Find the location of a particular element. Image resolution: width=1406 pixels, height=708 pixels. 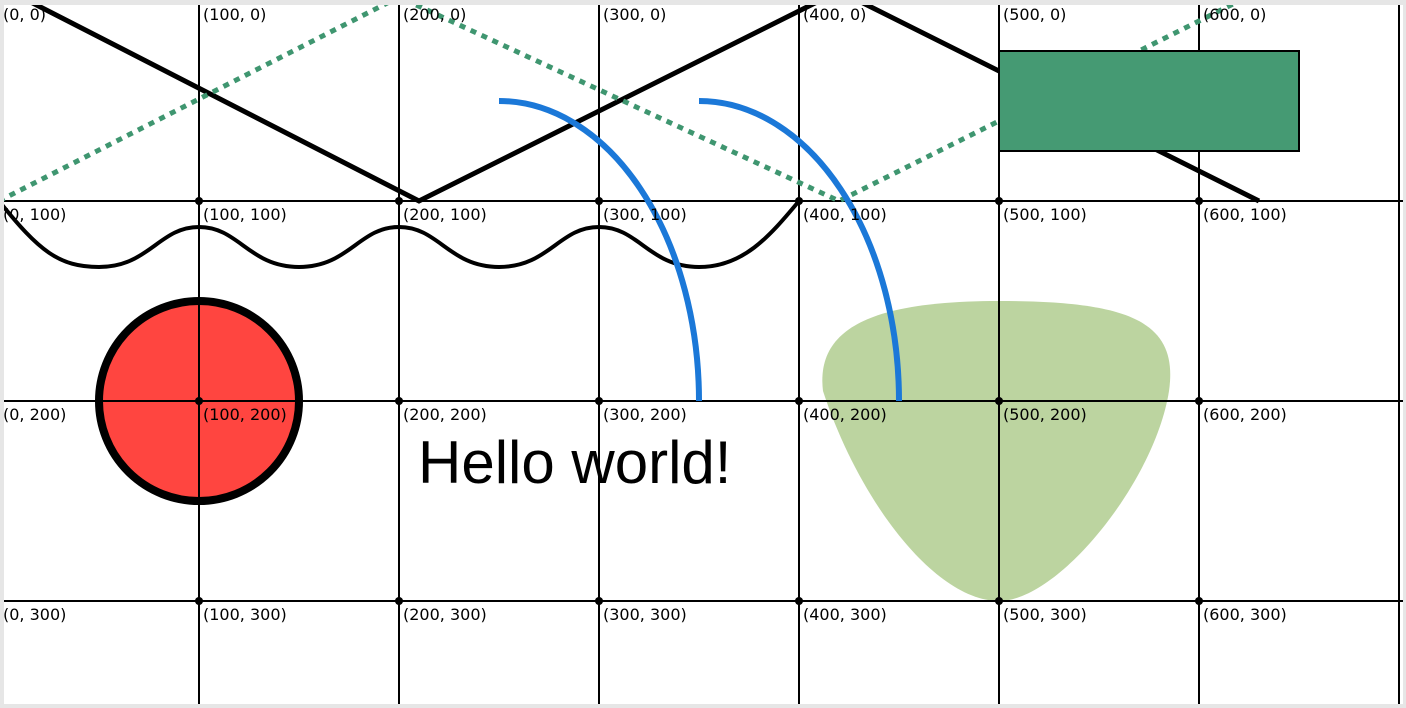

wave-line is located at coordinates (402, 234).